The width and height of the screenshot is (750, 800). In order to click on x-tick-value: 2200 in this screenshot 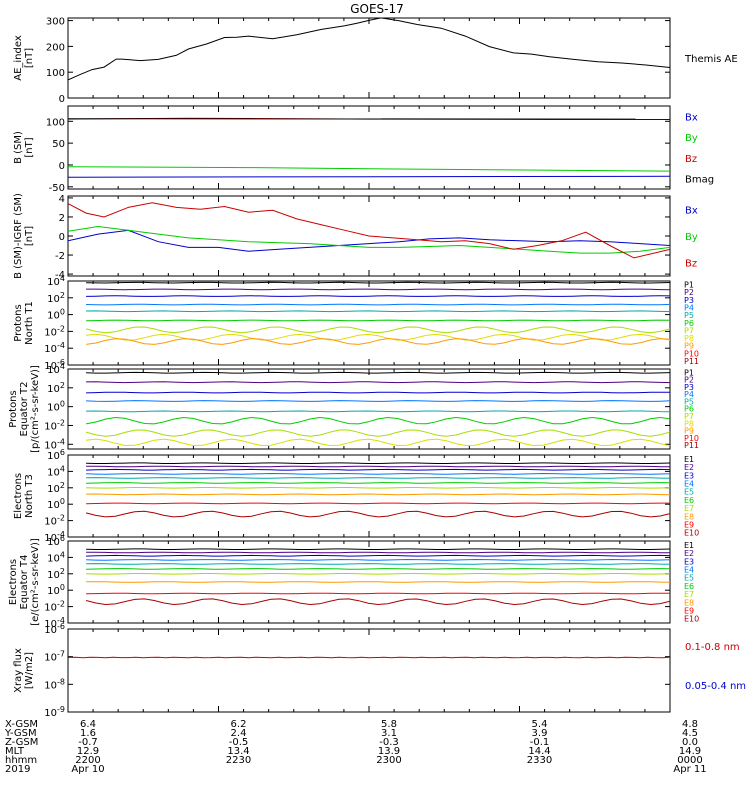, I will do `click(87, 760)`.